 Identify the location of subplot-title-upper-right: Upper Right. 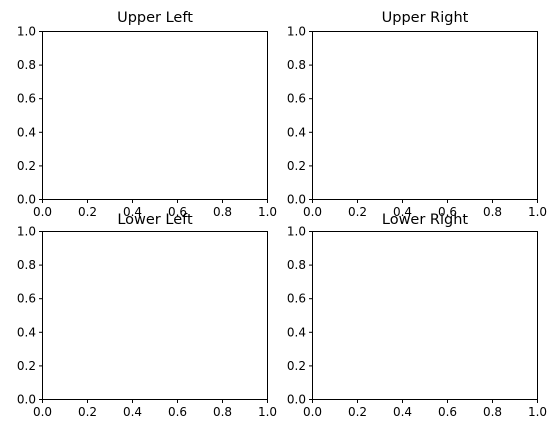
(425, 18).